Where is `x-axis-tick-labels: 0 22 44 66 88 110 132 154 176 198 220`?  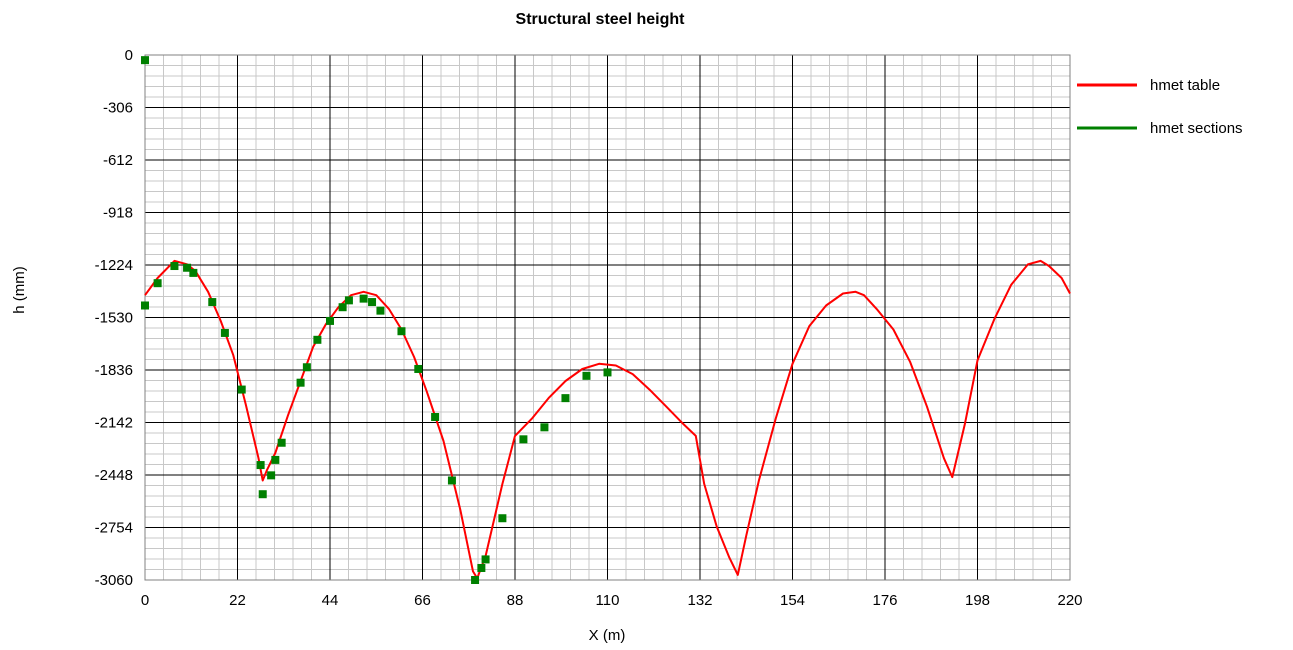
x-axis-tick-labels: 0 22 44 66 88 110 132 154 176 198 220 is located at coordinates (612, 600).